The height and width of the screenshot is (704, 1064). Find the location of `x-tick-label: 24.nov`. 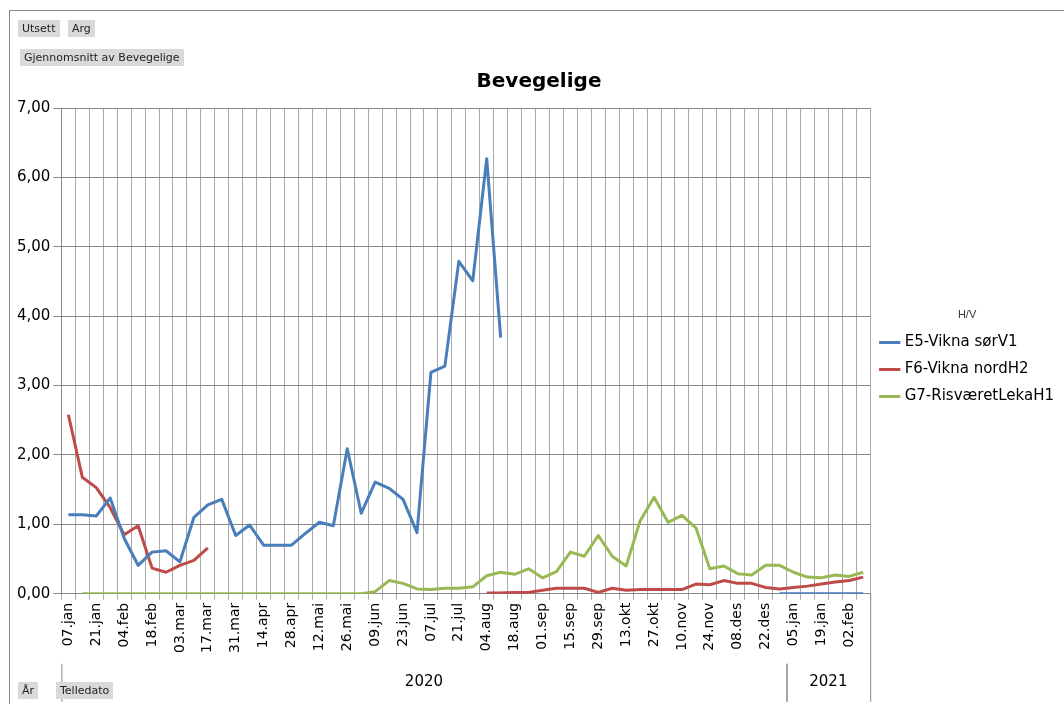

x-tick-label: 24.nov is located at coordinates (708, 626).